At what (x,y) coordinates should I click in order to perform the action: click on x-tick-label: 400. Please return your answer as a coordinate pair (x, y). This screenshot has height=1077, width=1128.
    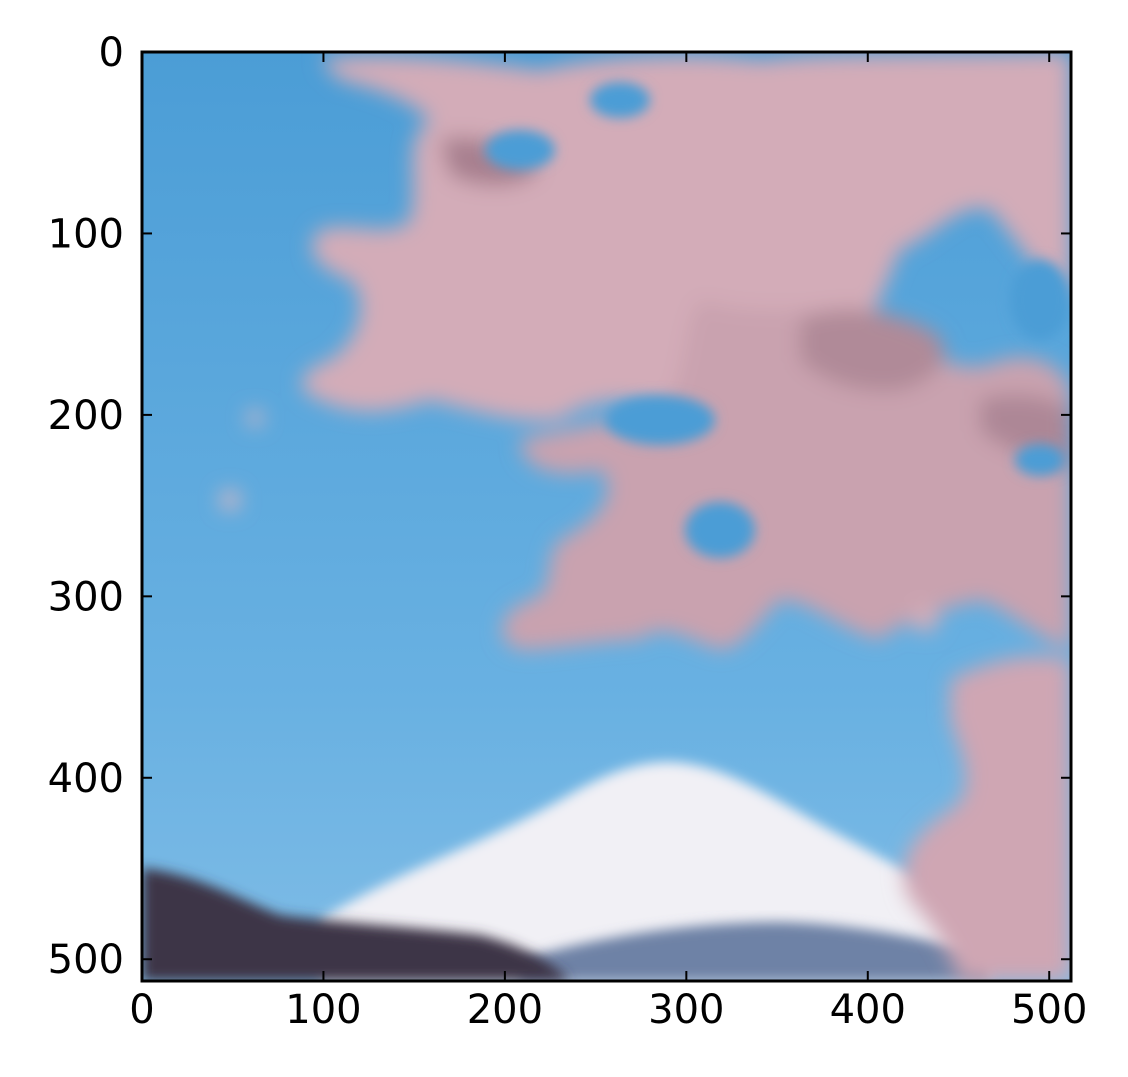
    Looking at the image, I should click on (868, 1010).